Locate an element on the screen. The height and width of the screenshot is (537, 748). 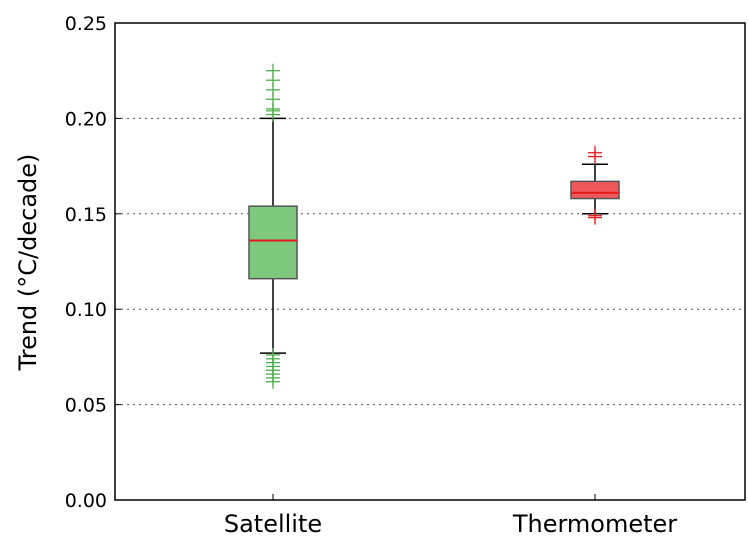
y-tick-label: 0.00 is located at coordinates (86, 501).